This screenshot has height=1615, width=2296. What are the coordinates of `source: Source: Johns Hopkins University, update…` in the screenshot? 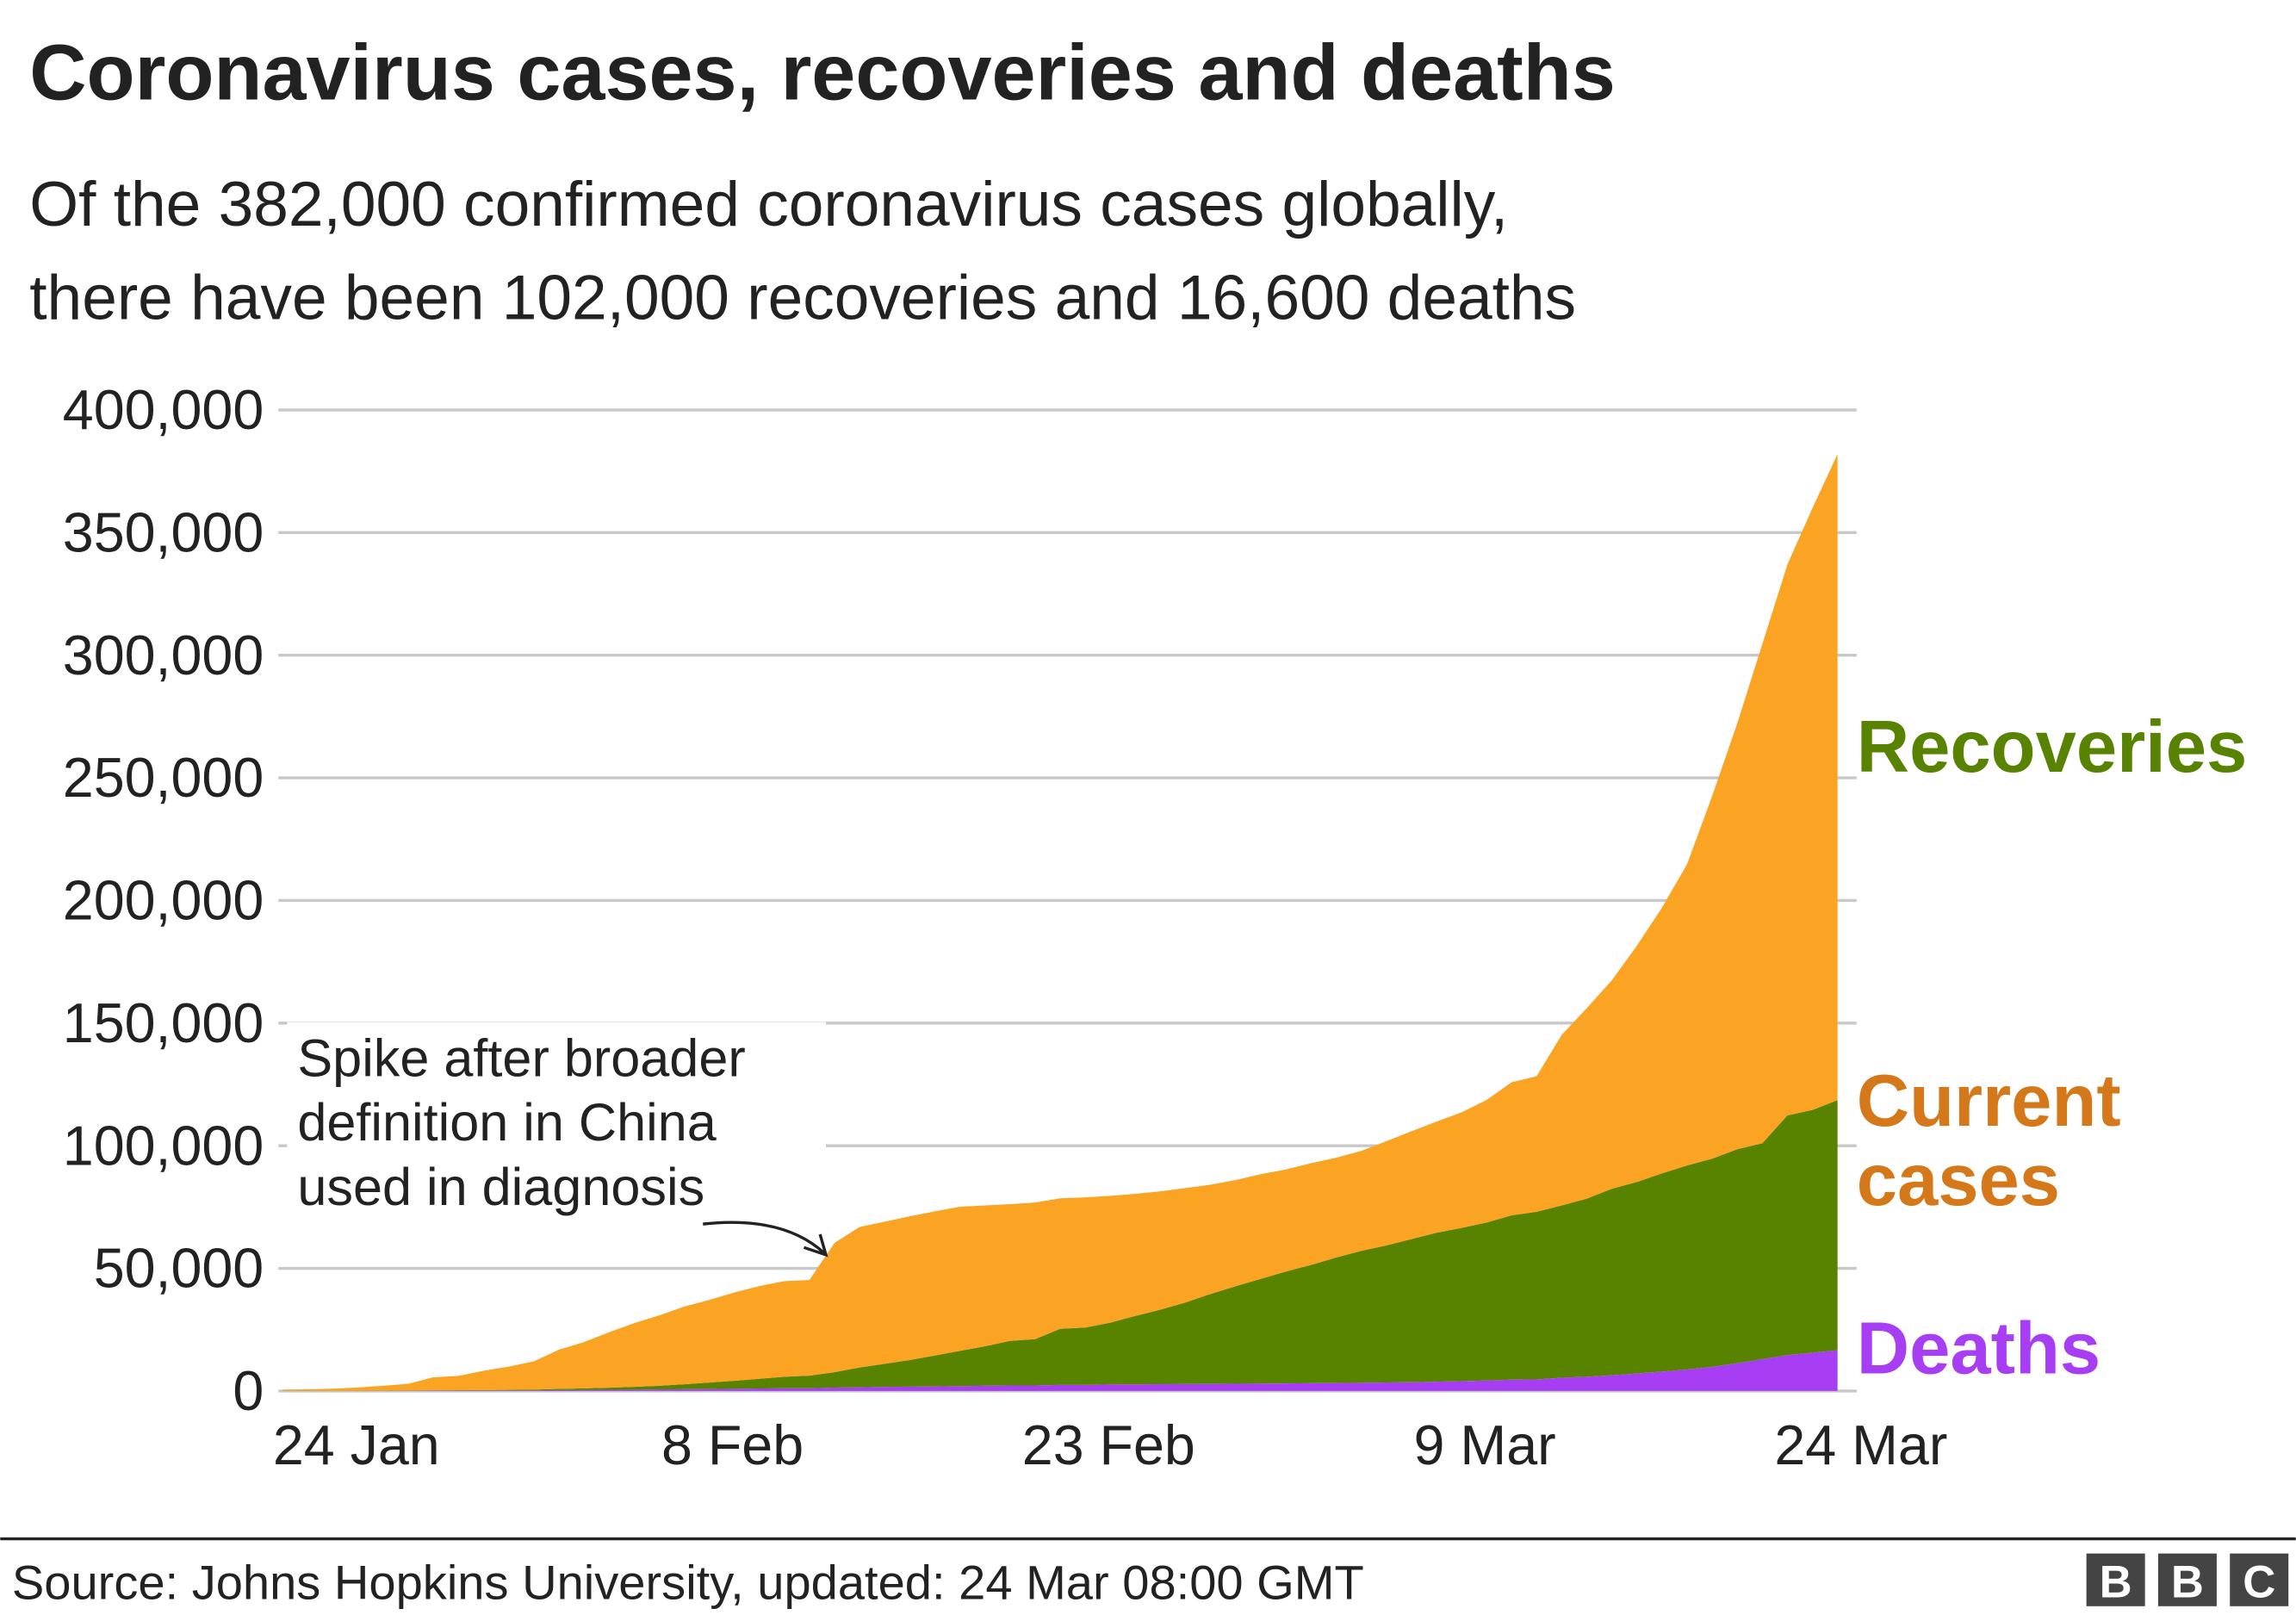 It's located at (688, 1582).